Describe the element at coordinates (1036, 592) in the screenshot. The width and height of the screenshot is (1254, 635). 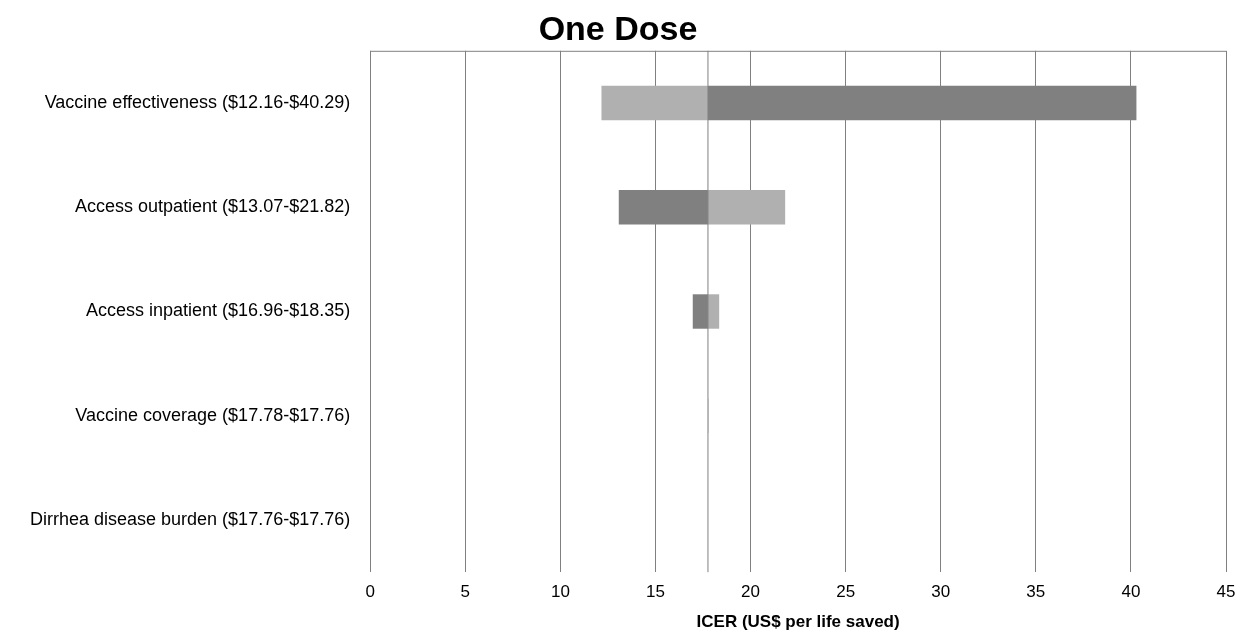
I see `x-tick-label: 35` at that location.